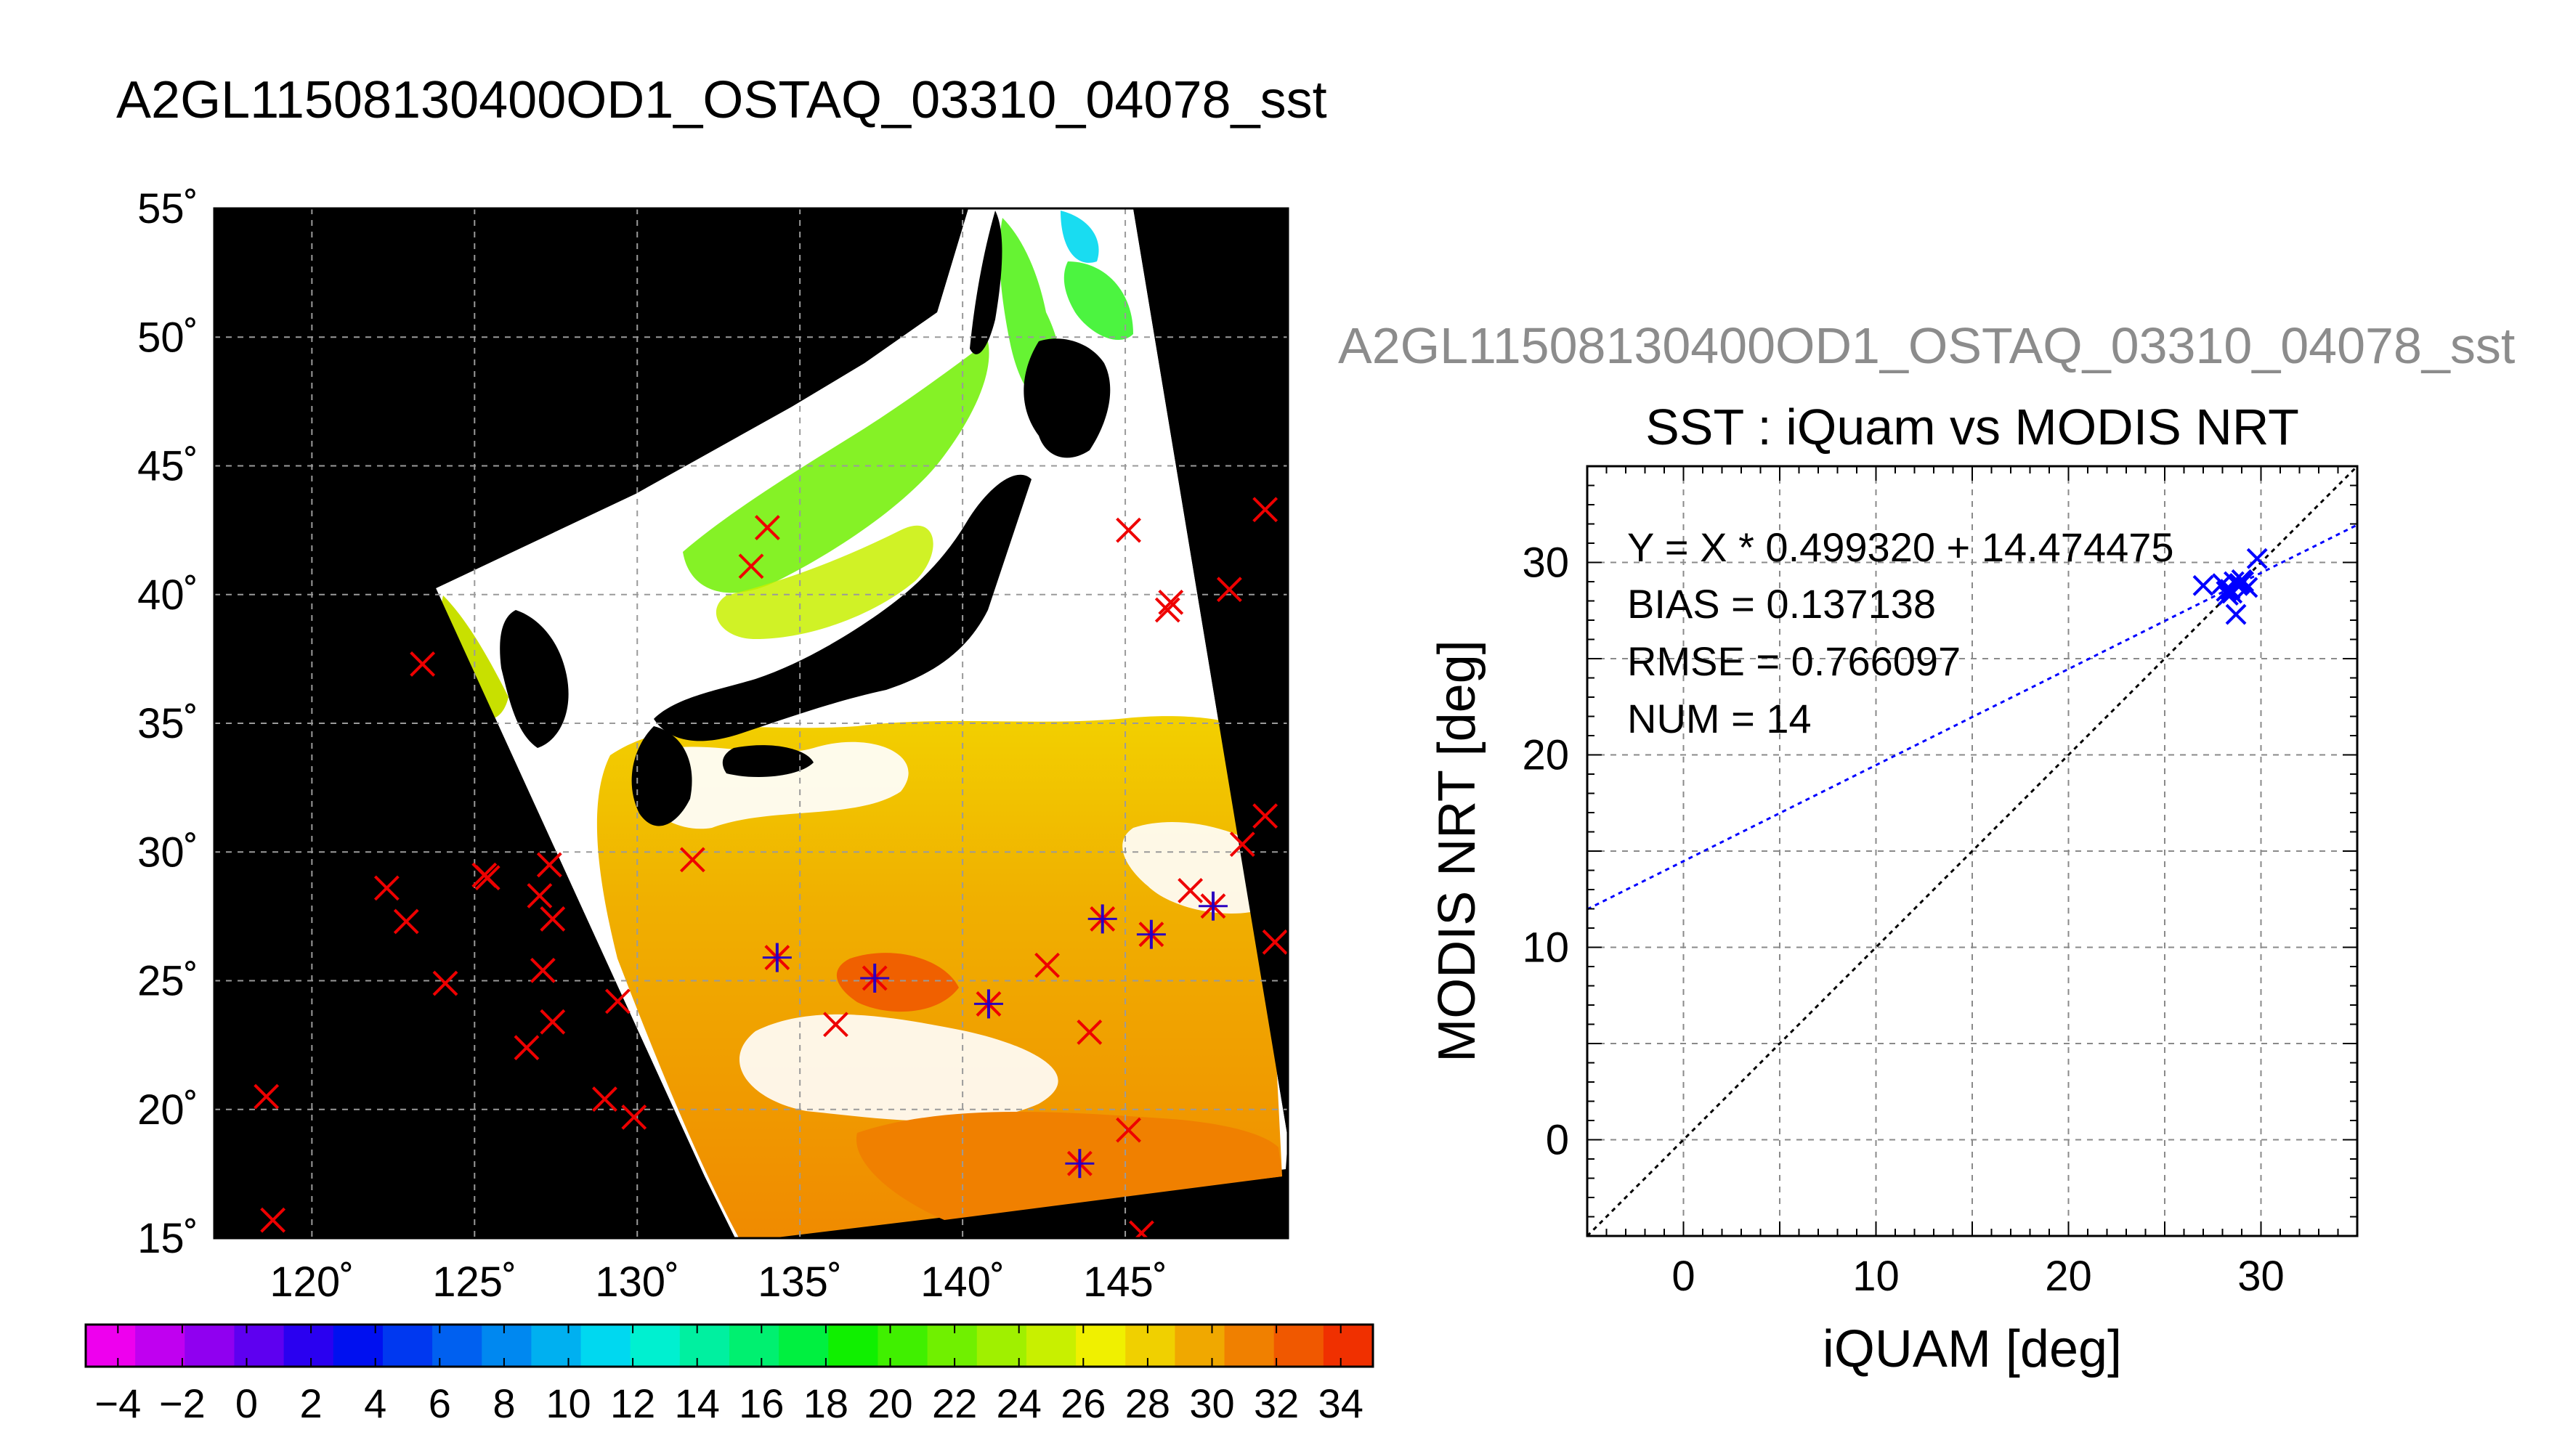  Describe the element at coordinates (1720, 718) in the screenshot. I see `stats-line-4: NUM = 14` at that location.